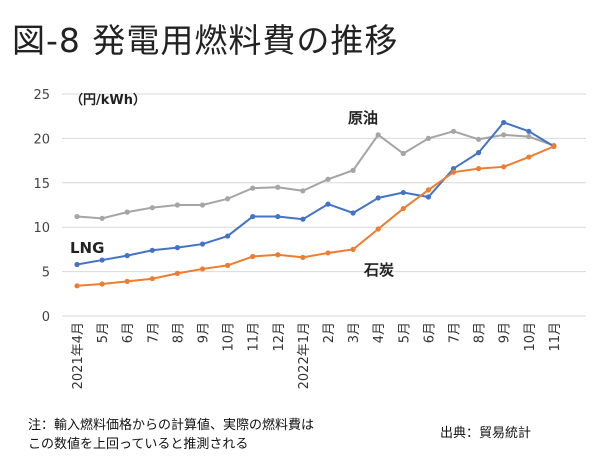  Describe the element at coordinates (41, 95) in the screenshot. I see `y-tick-label: 25` at that location.